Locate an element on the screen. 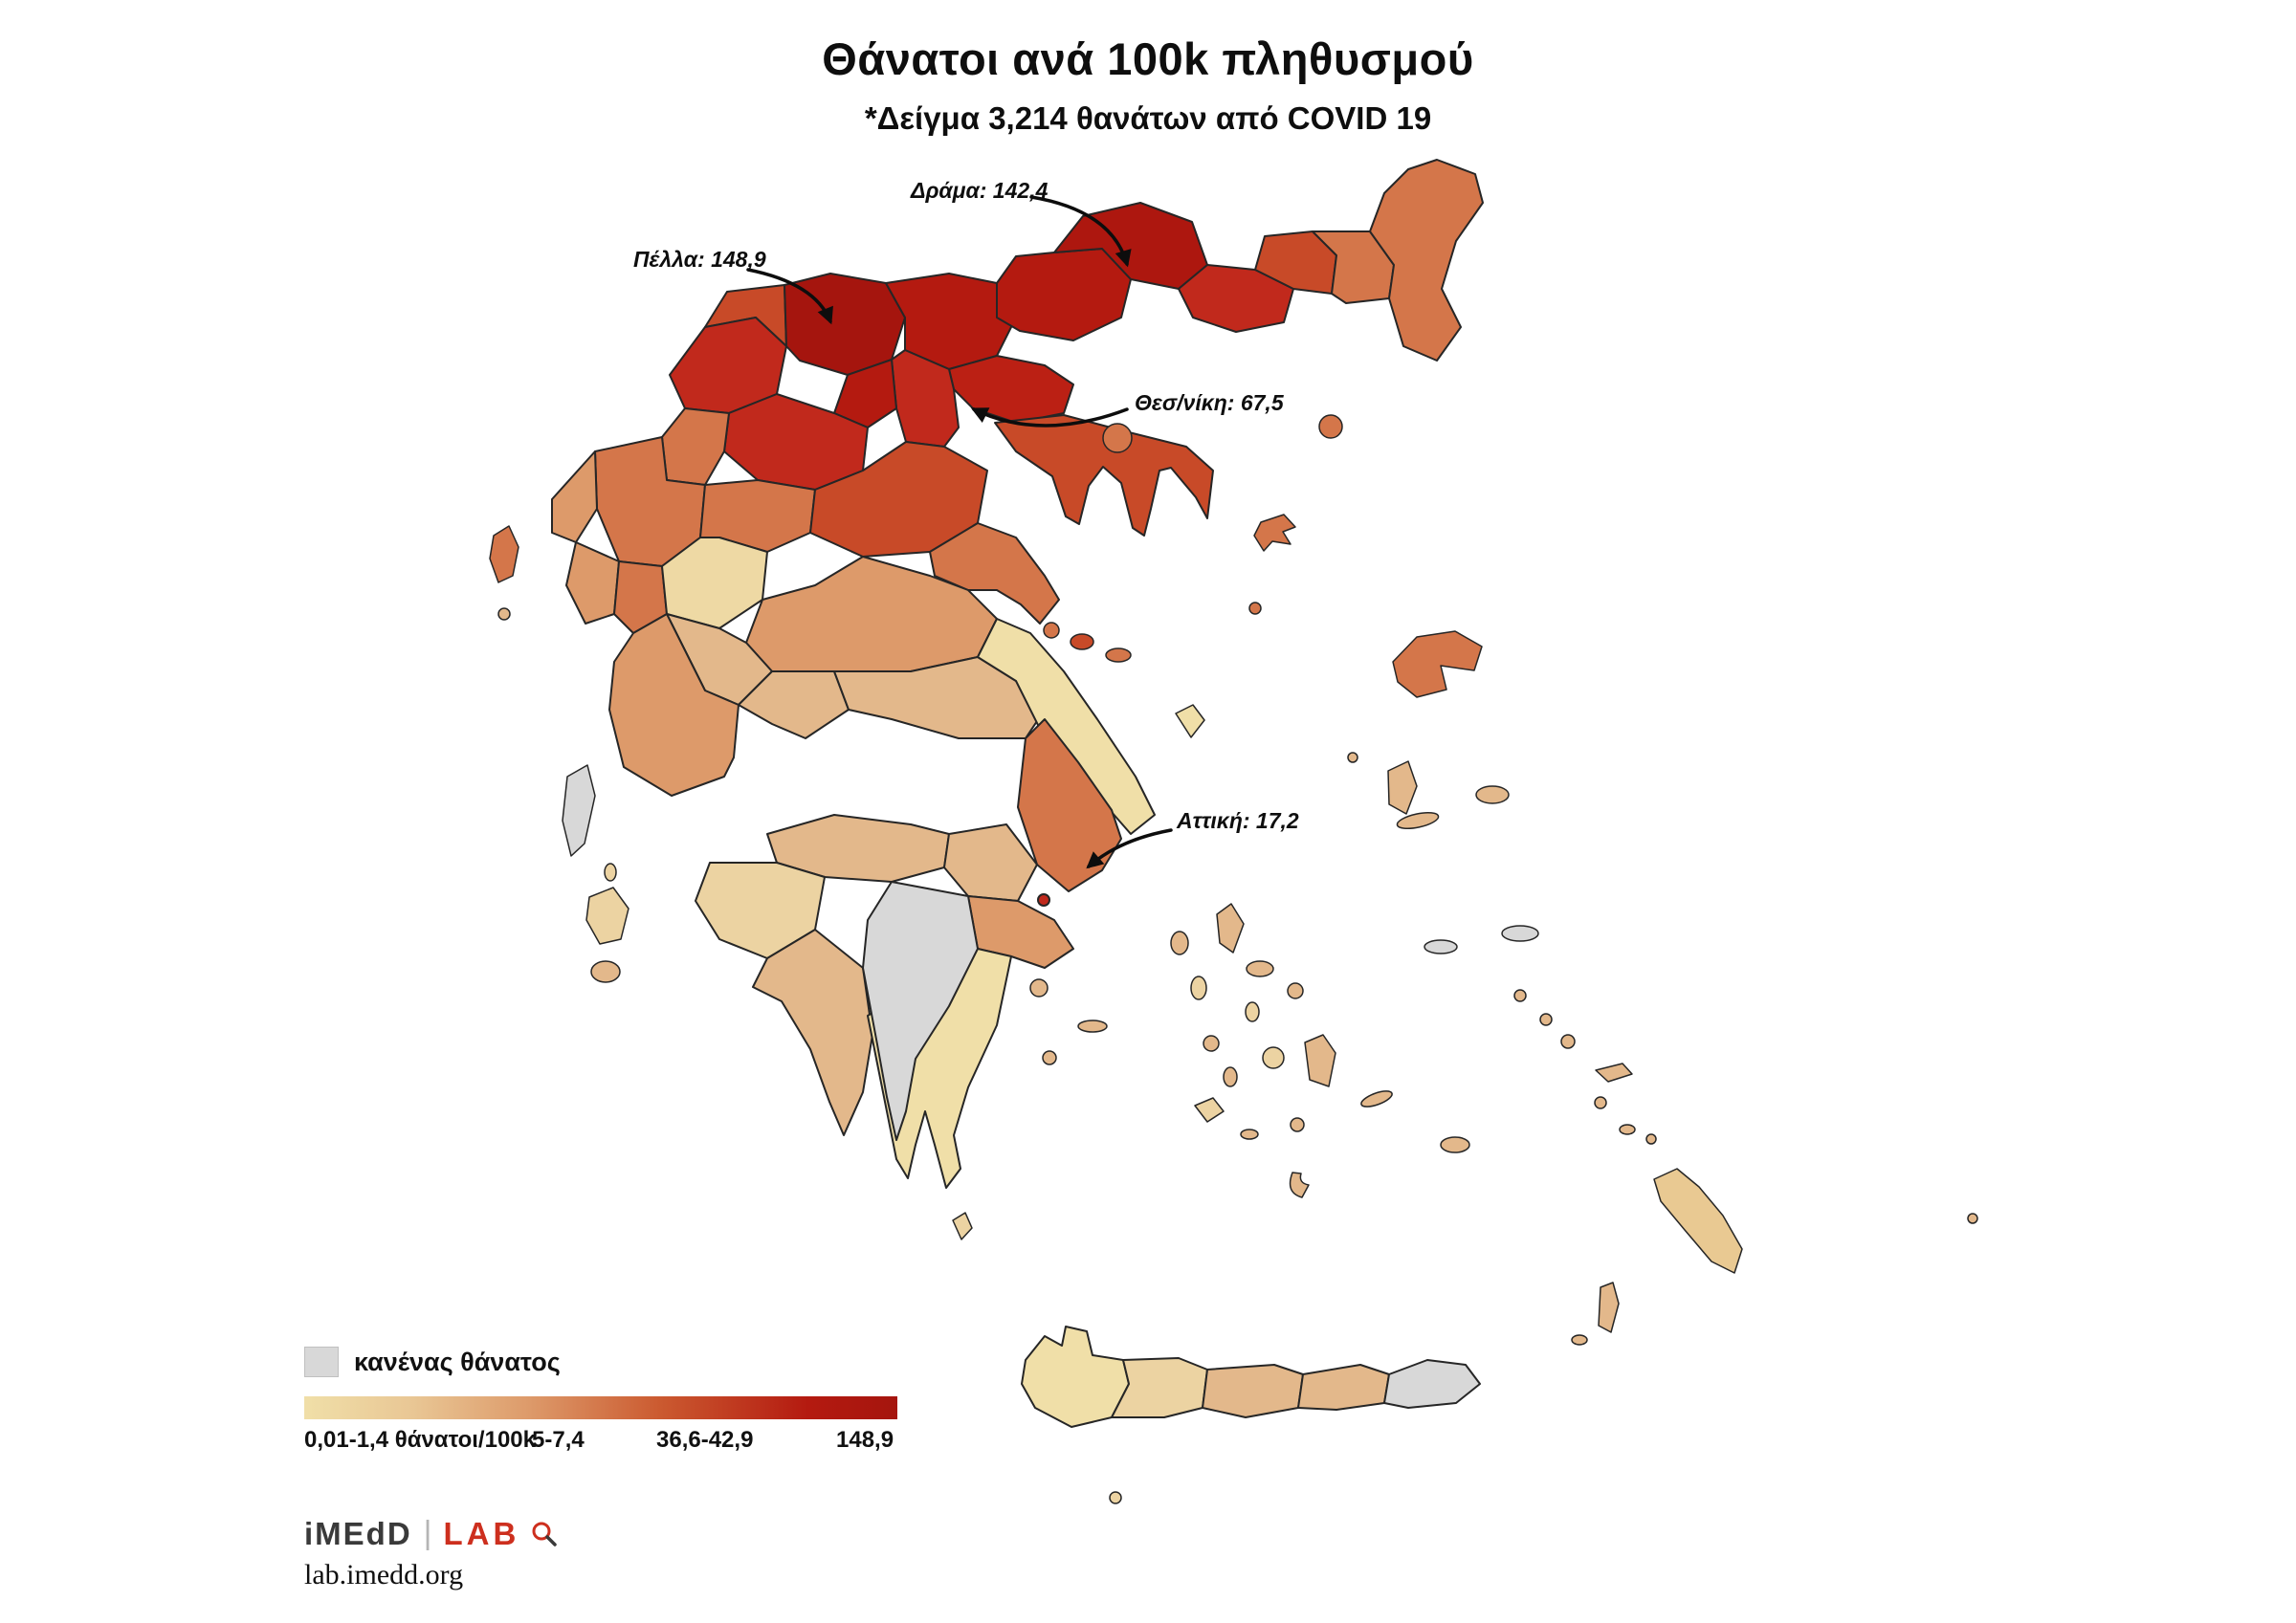 This screenshot has width=2296, height=1623. island-skopelos is located at coordinates (1082, 641).